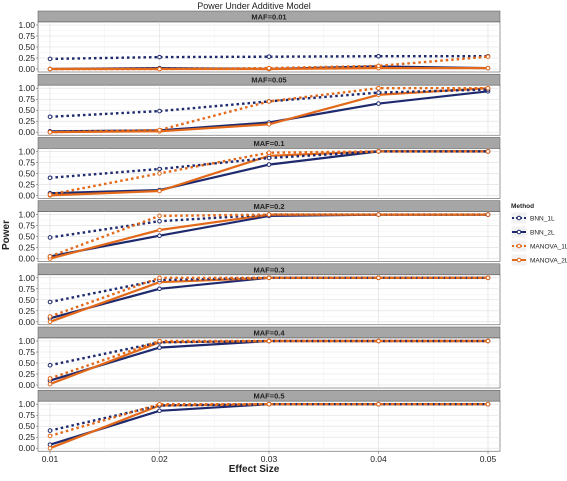 Image resolution: width=567 pixels, height=481 pixels. I want to click on facet-panel: MAF=0.05 0.000.250.500.751.00, so click(259, 105).